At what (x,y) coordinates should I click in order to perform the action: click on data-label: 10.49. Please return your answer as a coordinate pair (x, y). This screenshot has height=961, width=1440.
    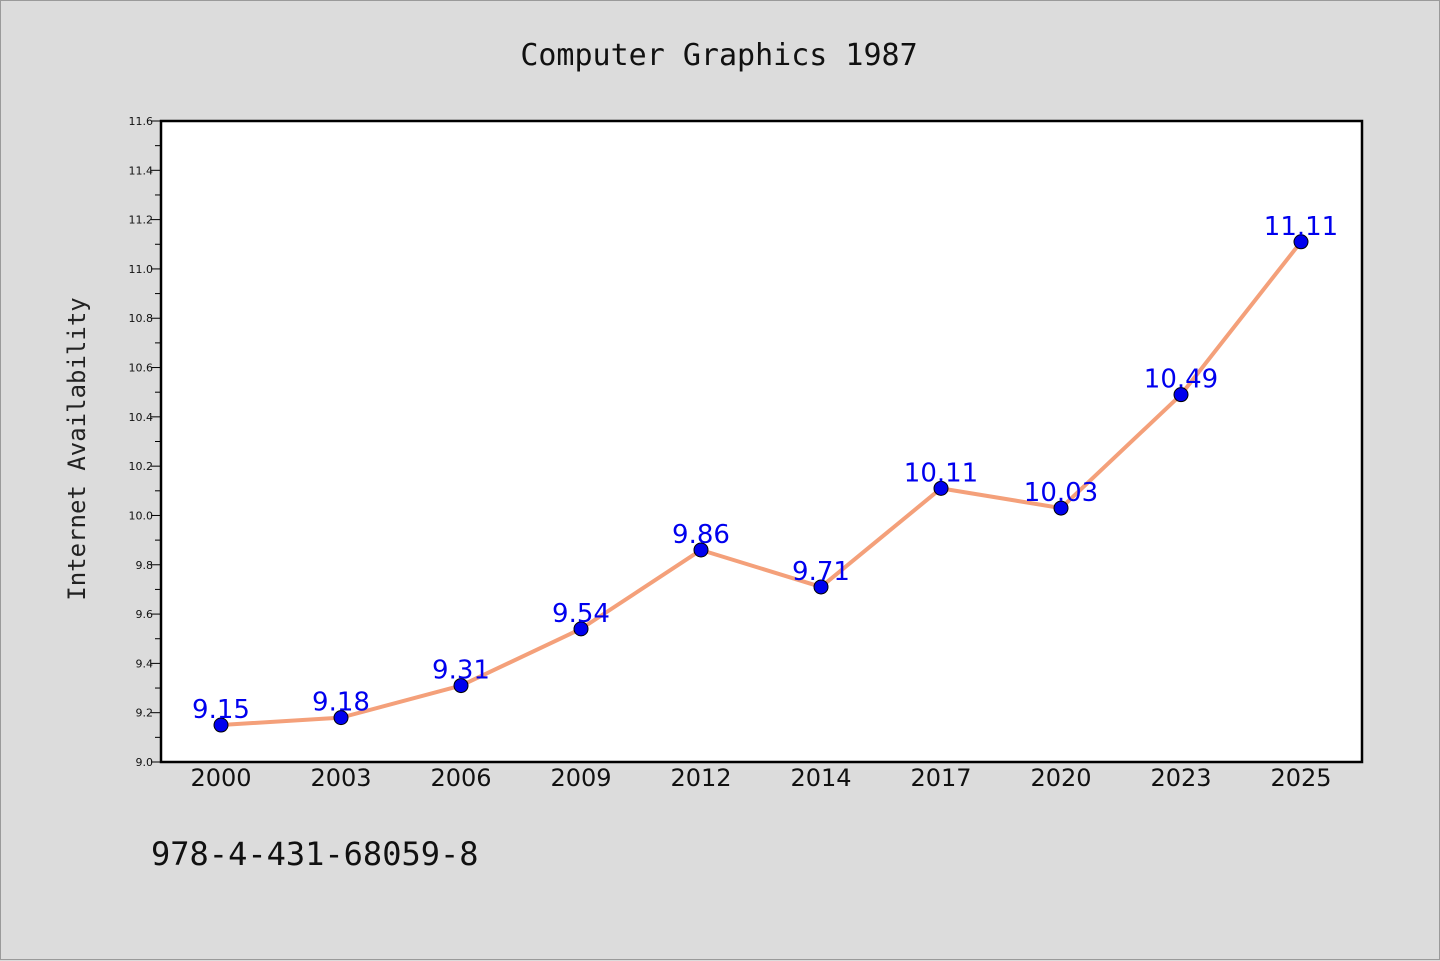
    Looking at the image, I should click on (1181, 380).